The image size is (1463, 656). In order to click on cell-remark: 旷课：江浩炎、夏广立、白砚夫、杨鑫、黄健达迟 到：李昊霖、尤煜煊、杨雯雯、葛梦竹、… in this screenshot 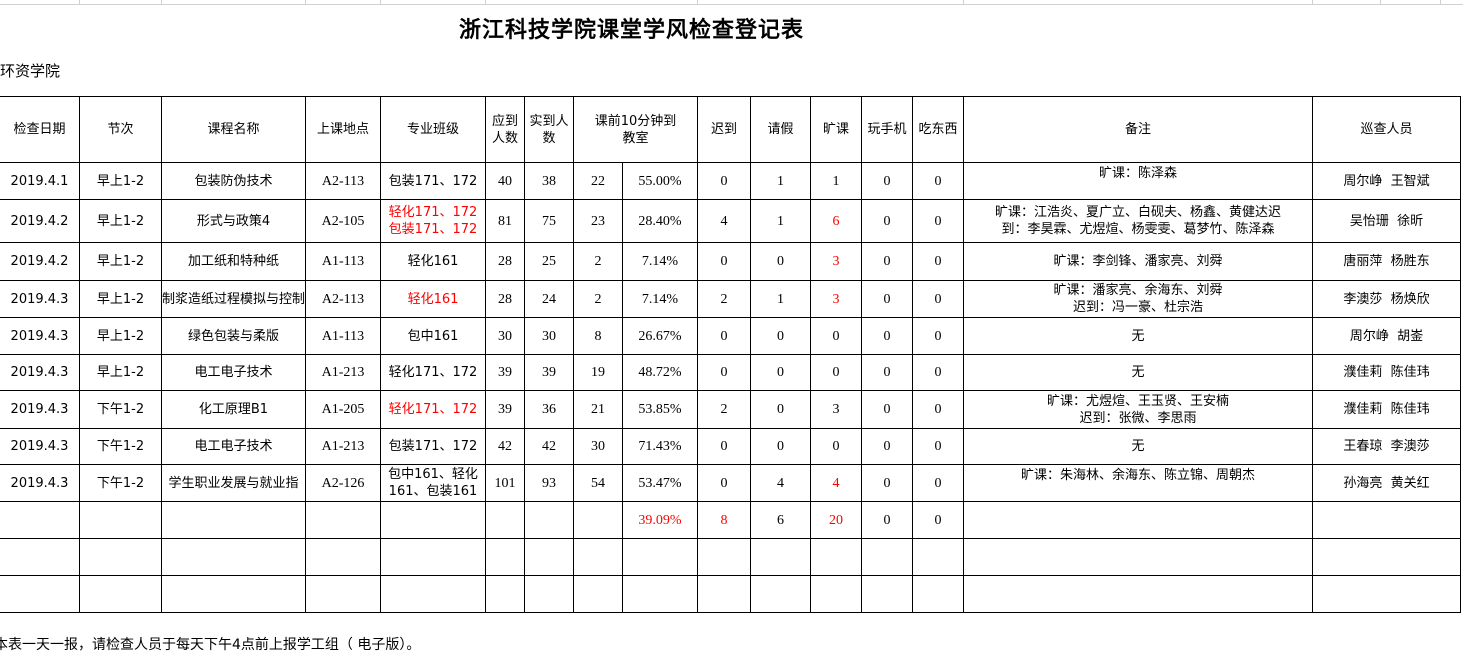, I will do `click(1138, 221)`.